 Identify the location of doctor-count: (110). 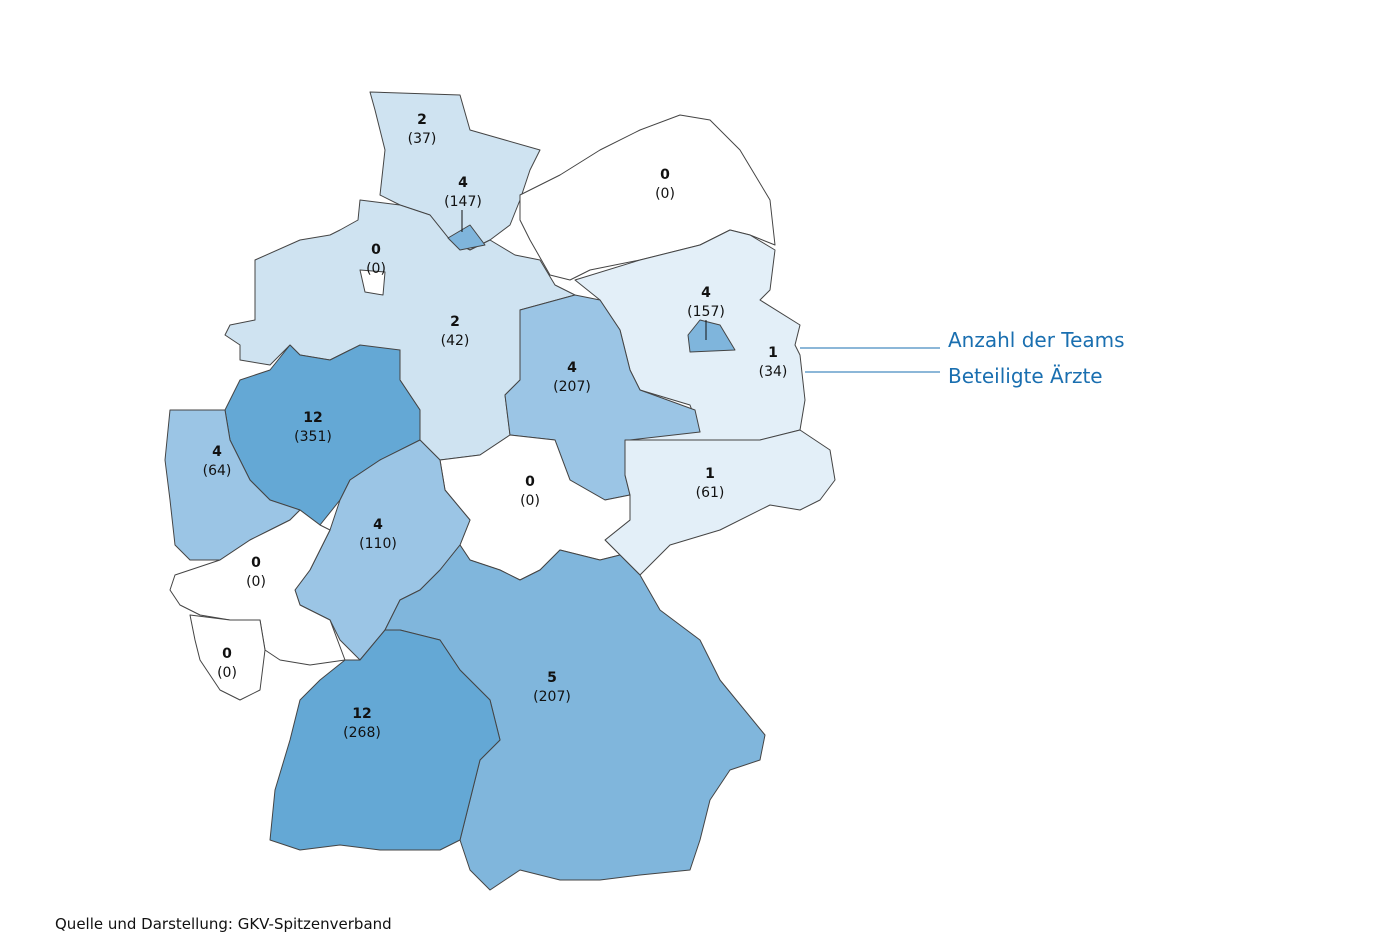
(378, 544).